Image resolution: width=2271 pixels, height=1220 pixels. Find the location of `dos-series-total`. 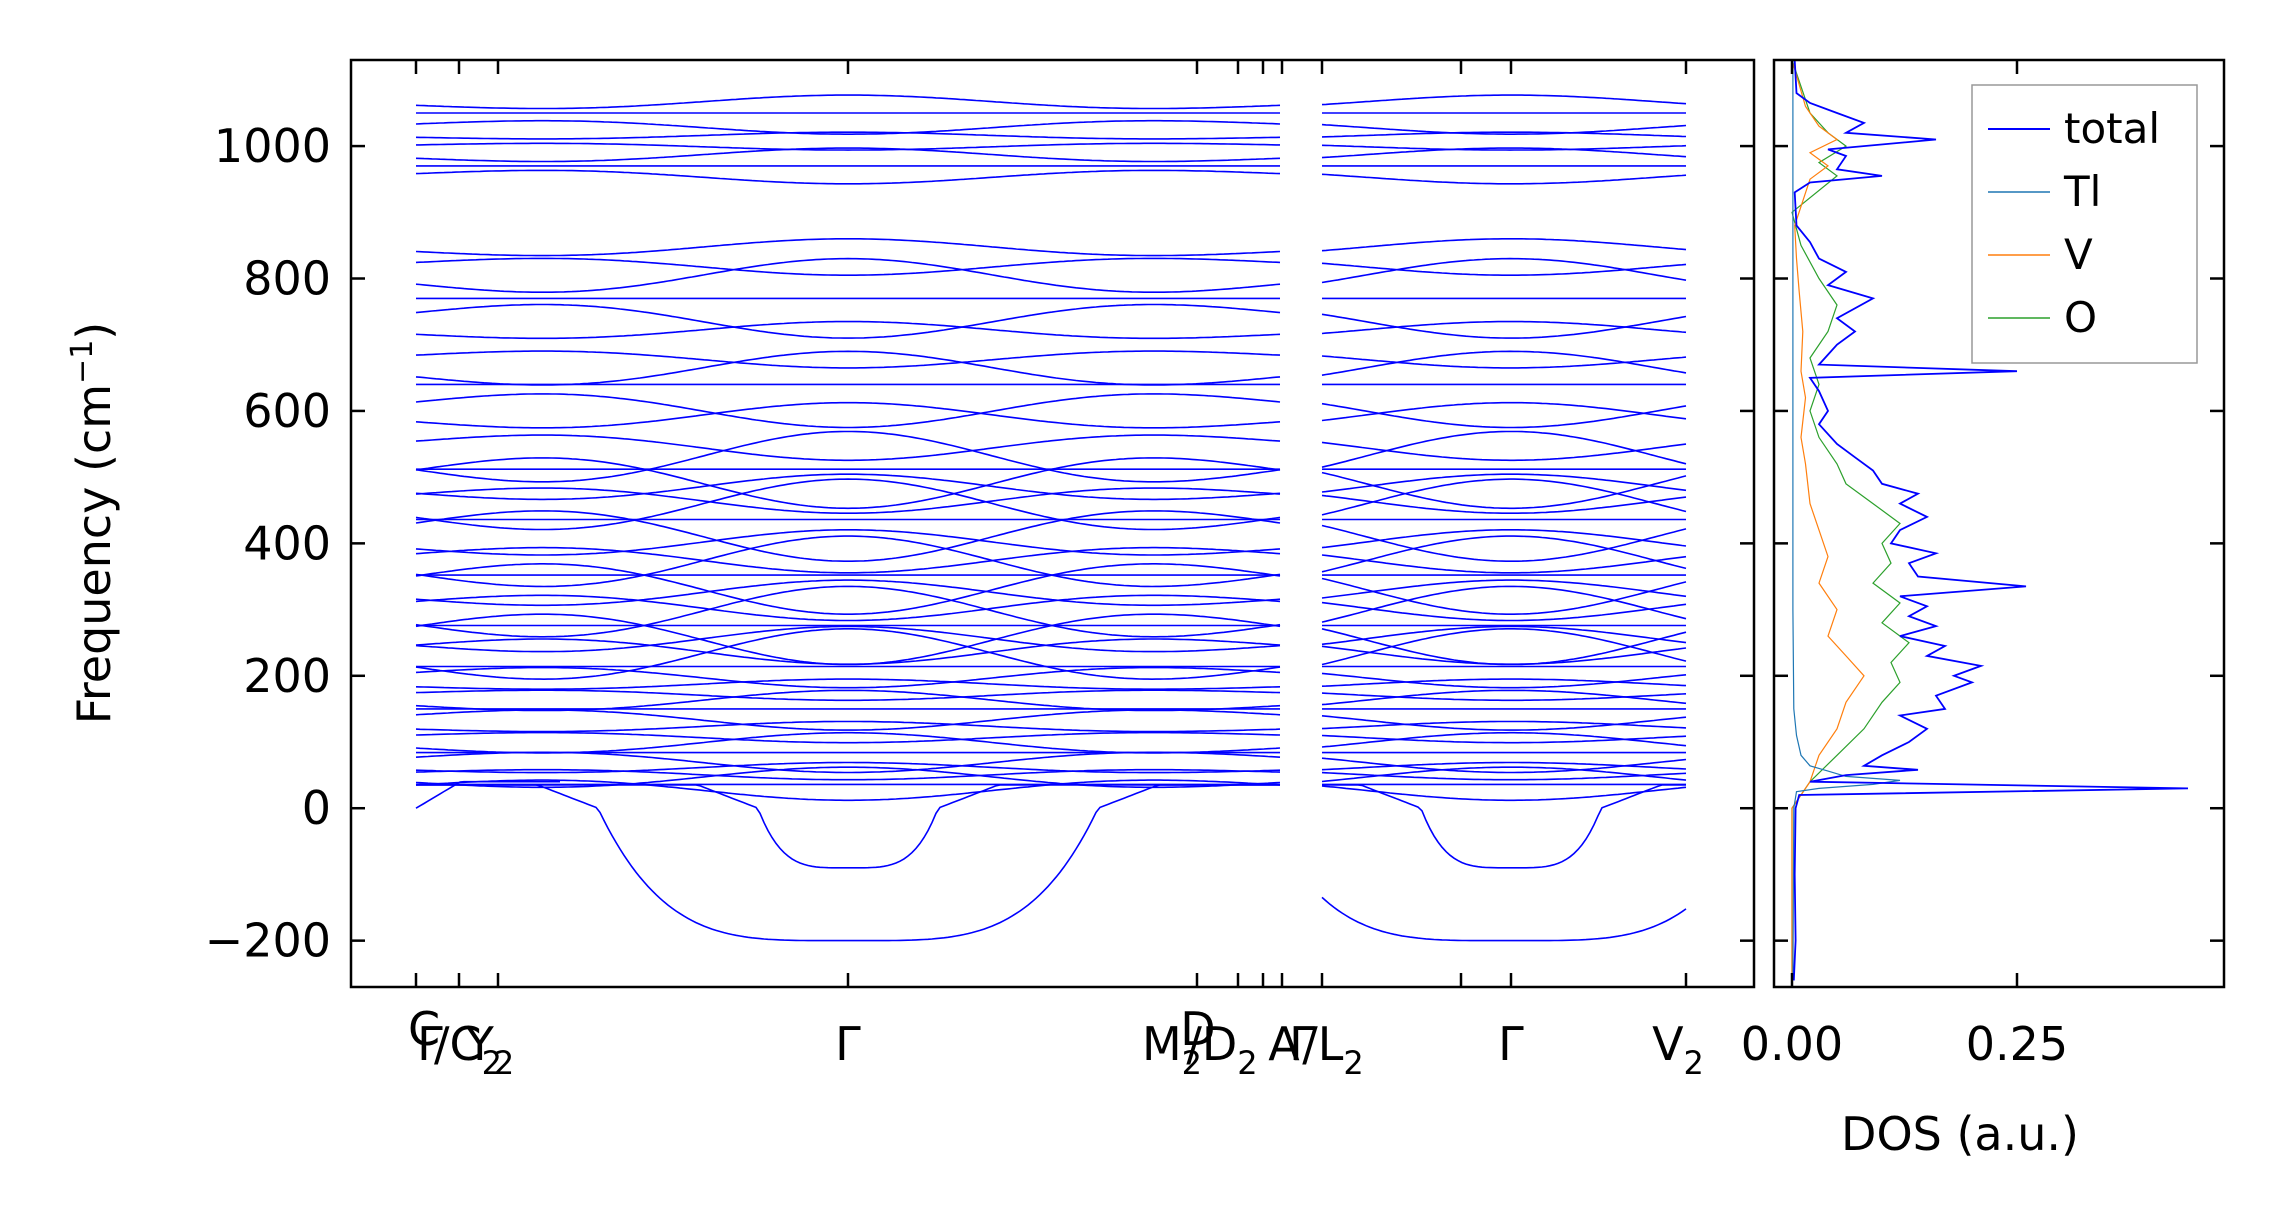

dos-series-total is located at coordinates (1990, 520).